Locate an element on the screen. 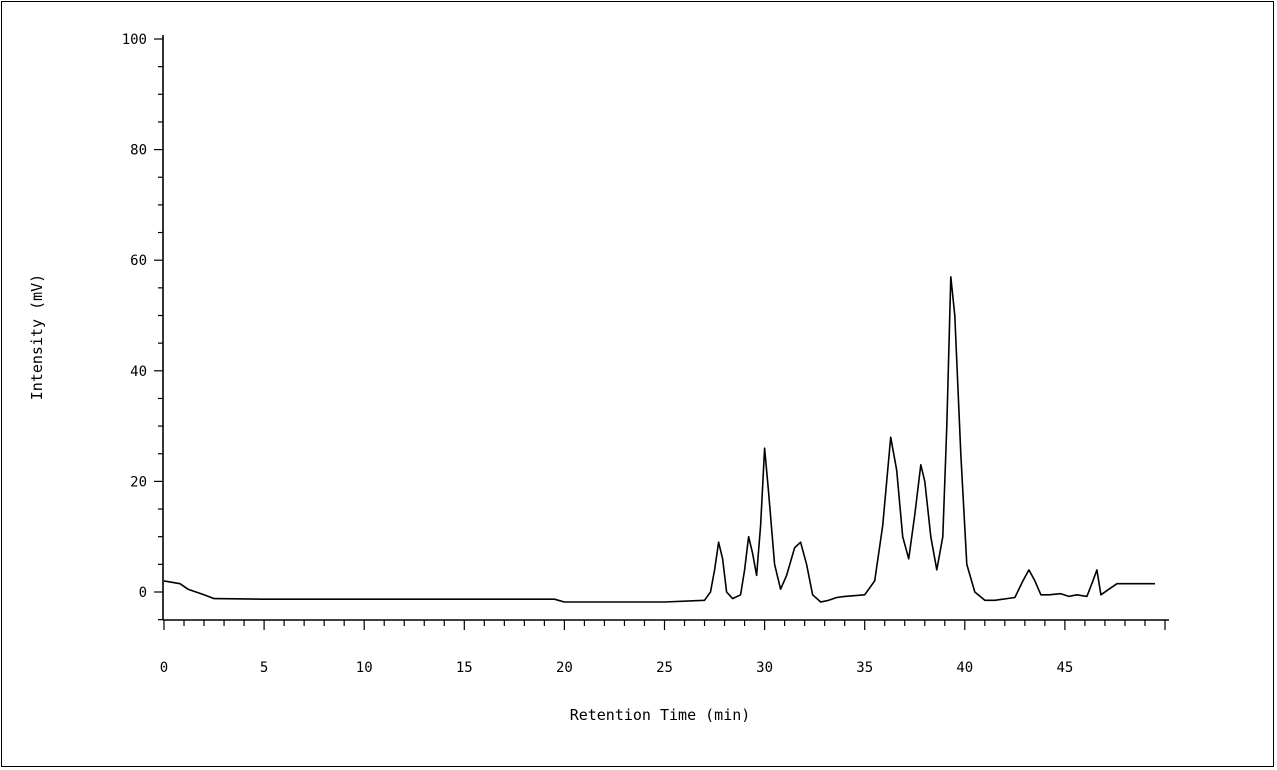 The image size is (1277, 770). y-tick-label: 100 is located at coordinates (134, 40).